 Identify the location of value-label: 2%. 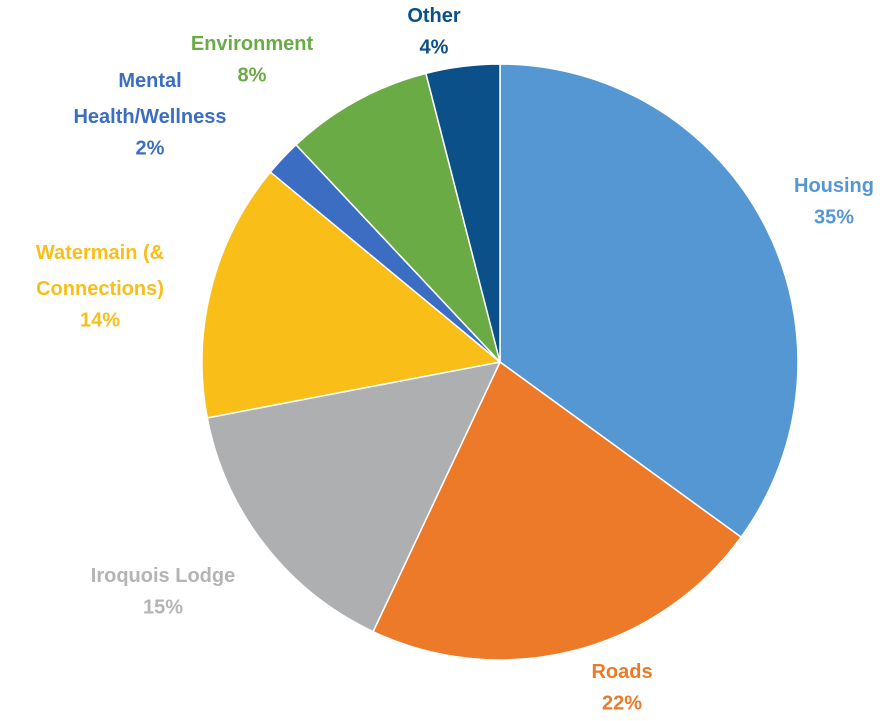
(150, 148).